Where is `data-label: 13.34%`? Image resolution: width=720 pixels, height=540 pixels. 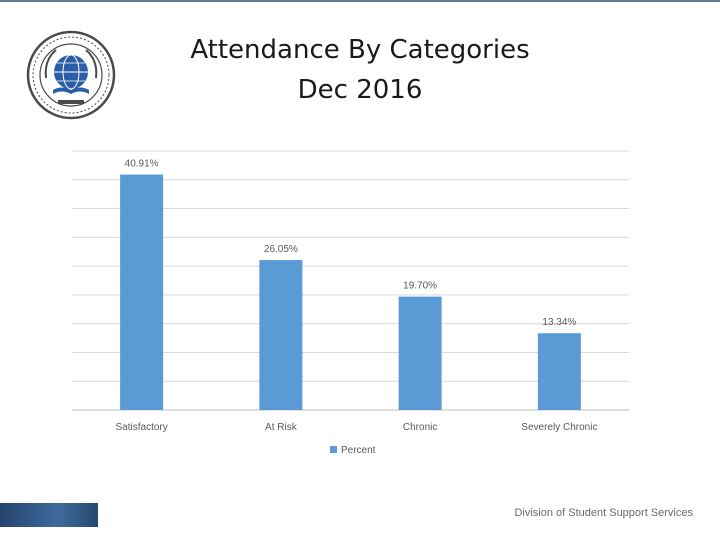
data-label: 13.34% is located at coordinates (559, 322).